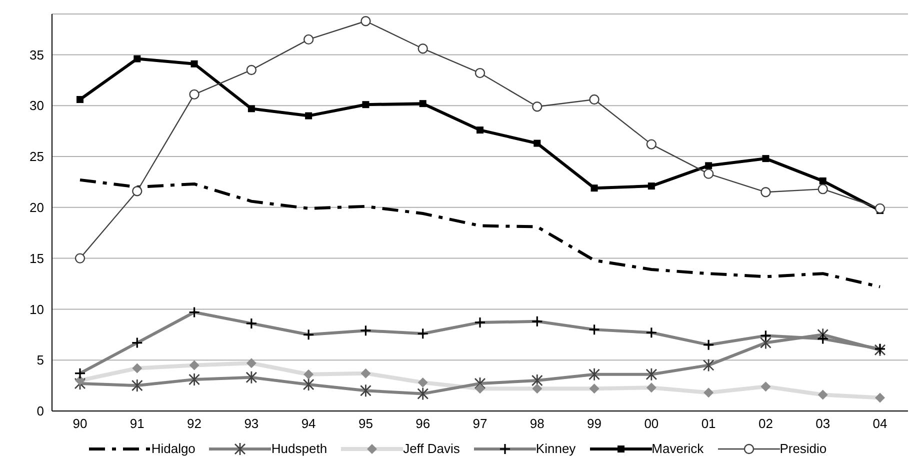  I want to click on legend-label: Maverick, so click(678, 448).